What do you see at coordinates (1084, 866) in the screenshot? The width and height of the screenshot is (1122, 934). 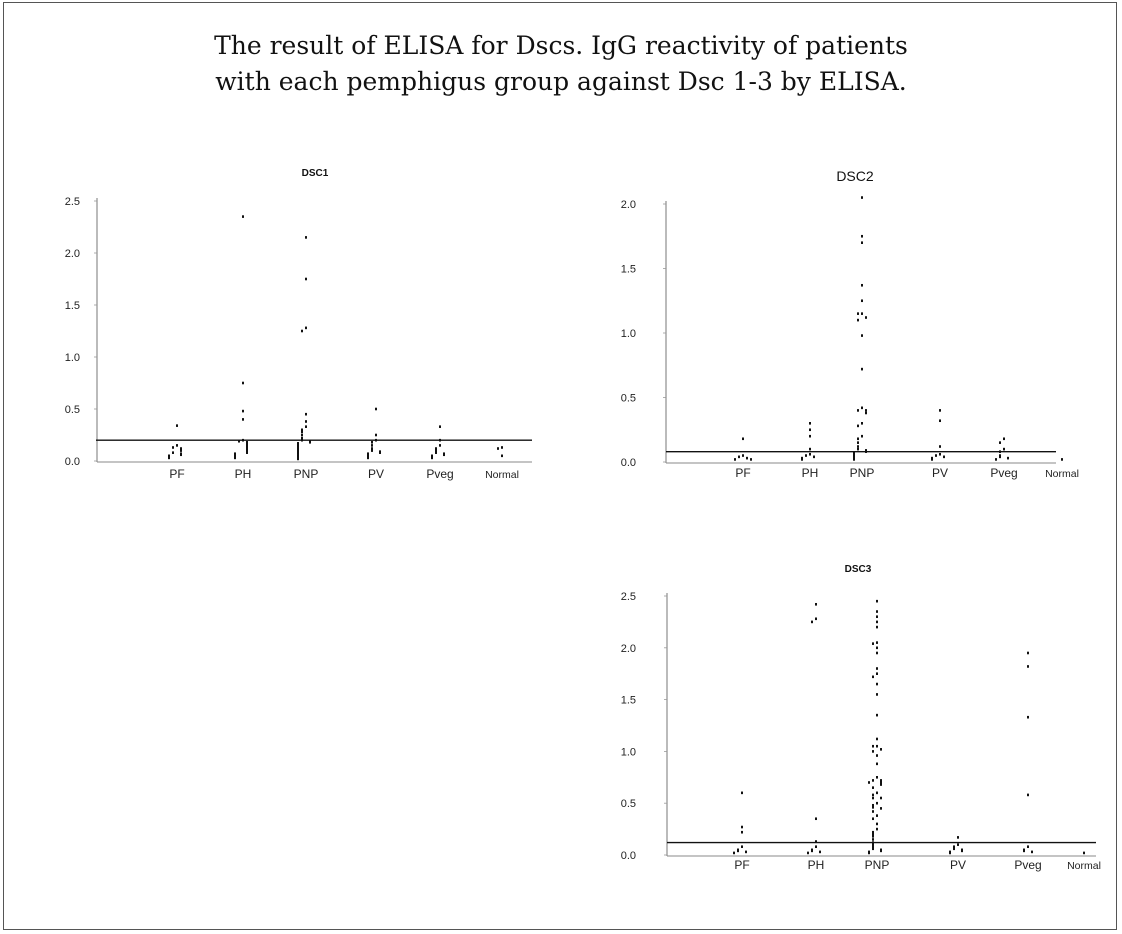 I see `chart3-category-label: Normal` at bounding box center [1084, 866].